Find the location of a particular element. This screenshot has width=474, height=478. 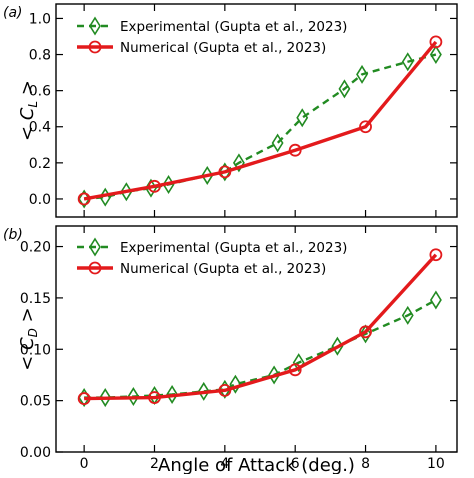

y-tick-label: 0.8 is located at coordinates (40, 56).